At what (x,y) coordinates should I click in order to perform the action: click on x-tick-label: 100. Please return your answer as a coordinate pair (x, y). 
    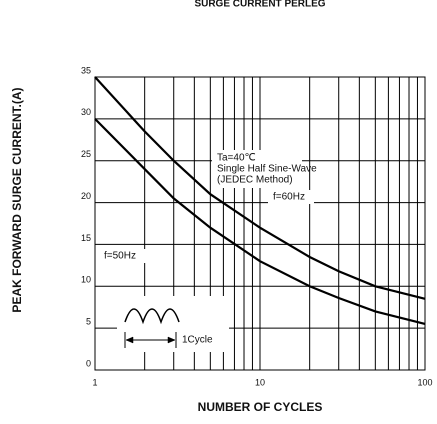
    Looking at the image, I should click on (424, 382).